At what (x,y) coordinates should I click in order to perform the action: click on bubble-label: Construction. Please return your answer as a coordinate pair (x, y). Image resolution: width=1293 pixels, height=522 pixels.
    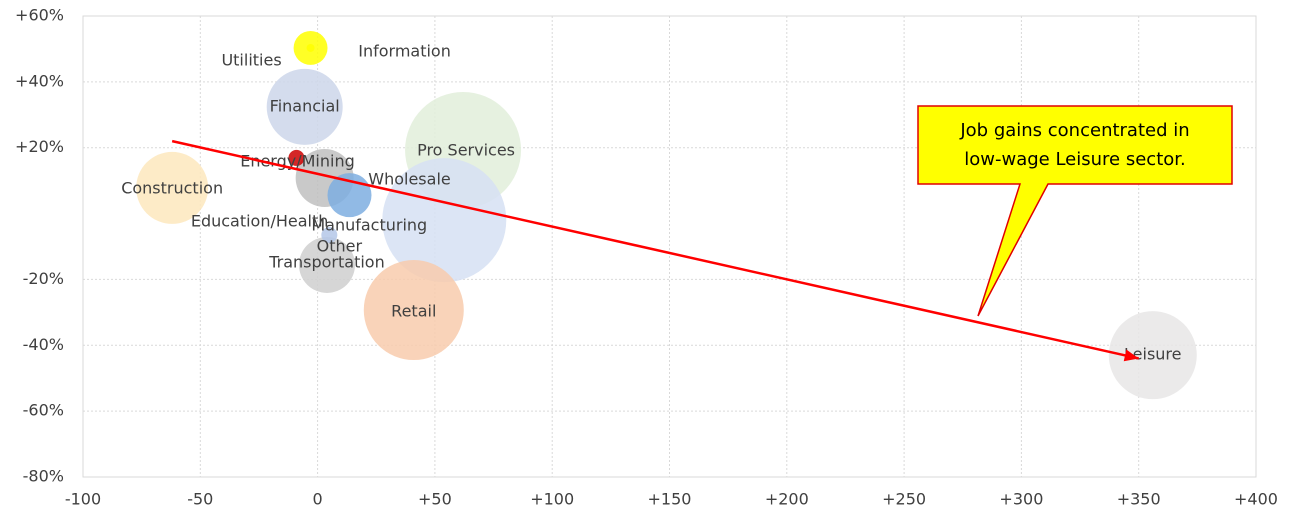
    Looking at the image, I should click on (172, 187).